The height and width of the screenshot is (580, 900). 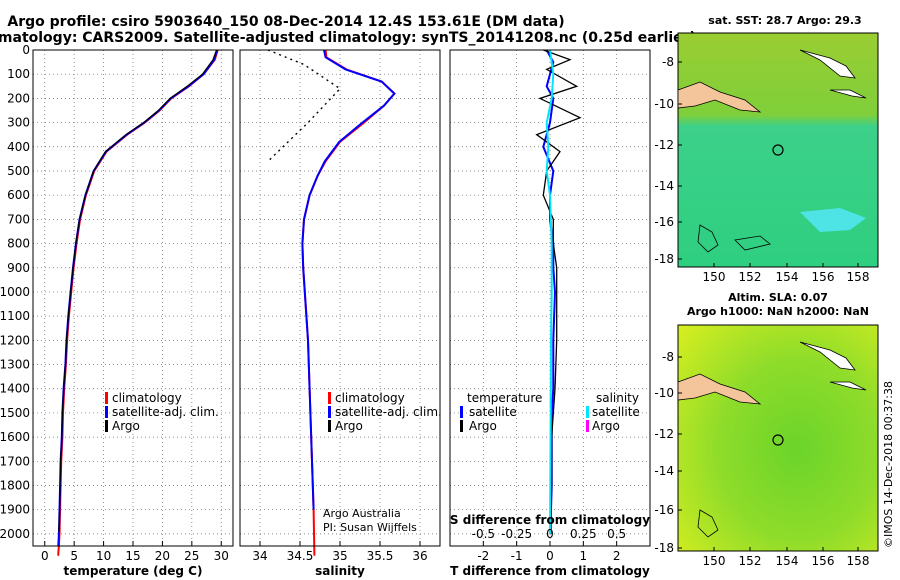 I want to click on legend-label-t-argo: Argo, so click(x=483, y=426).